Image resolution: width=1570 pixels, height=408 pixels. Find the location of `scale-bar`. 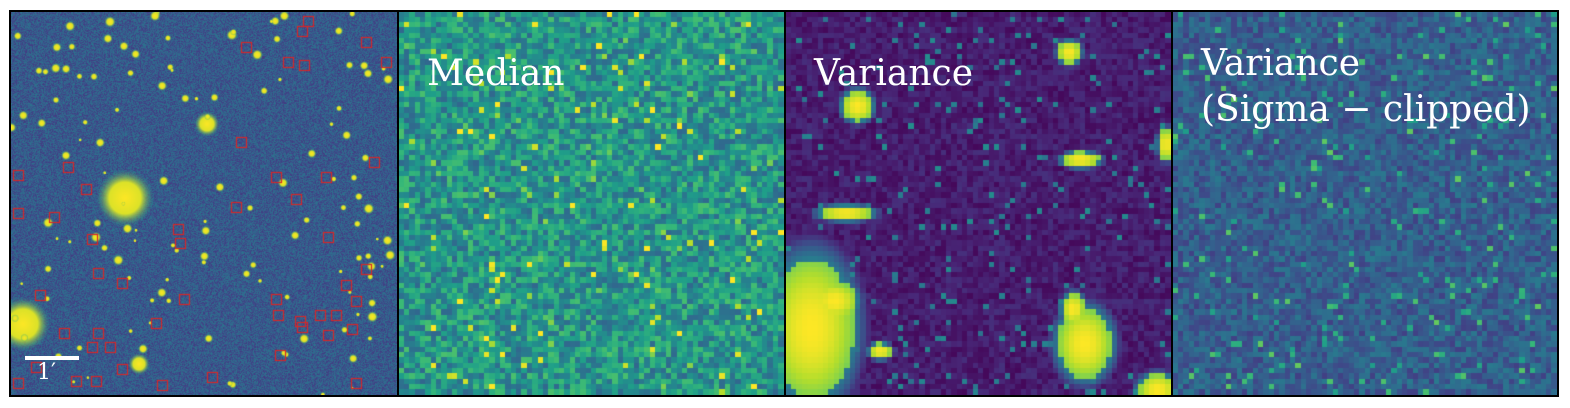

scale-bar is located at coordinates (52, 358).